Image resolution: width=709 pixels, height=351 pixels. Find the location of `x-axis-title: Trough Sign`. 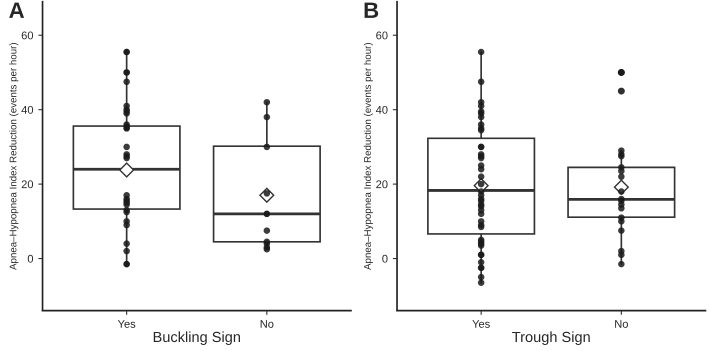

x-axis-title: Trough Sign is located at coordinates (551, 338).